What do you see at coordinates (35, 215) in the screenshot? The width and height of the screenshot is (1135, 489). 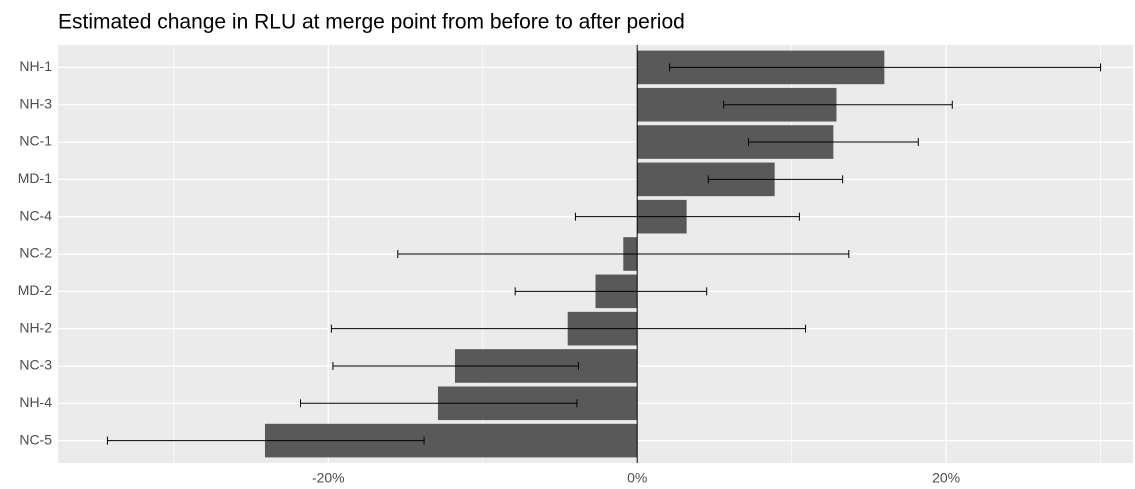 I see `y-tick-label: NC-4` at bounding box center [35, 215].